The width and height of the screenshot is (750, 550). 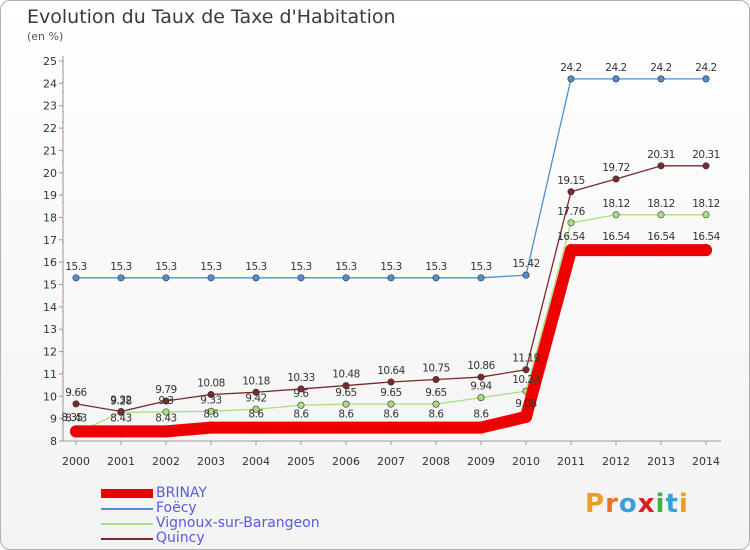 What do you see at coordinates (238, 523) in the screenshot?
I see `legend-label-vignoux: Vignoux-sur-Barangeon` at bounding box center [238, 523].